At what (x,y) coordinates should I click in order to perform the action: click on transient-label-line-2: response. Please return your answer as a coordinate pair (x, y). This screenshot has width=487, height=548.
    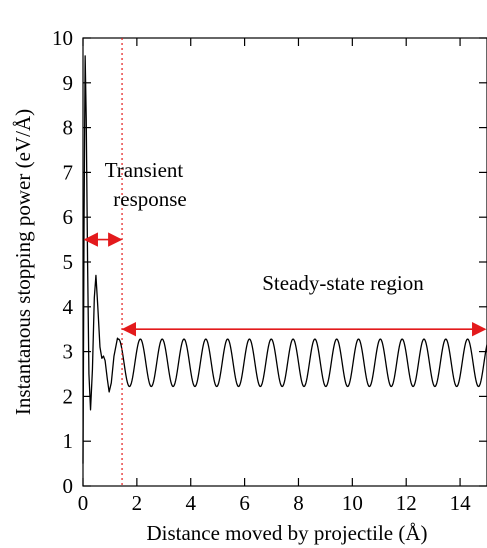
    Looking at the image, I should click on (149, 199).